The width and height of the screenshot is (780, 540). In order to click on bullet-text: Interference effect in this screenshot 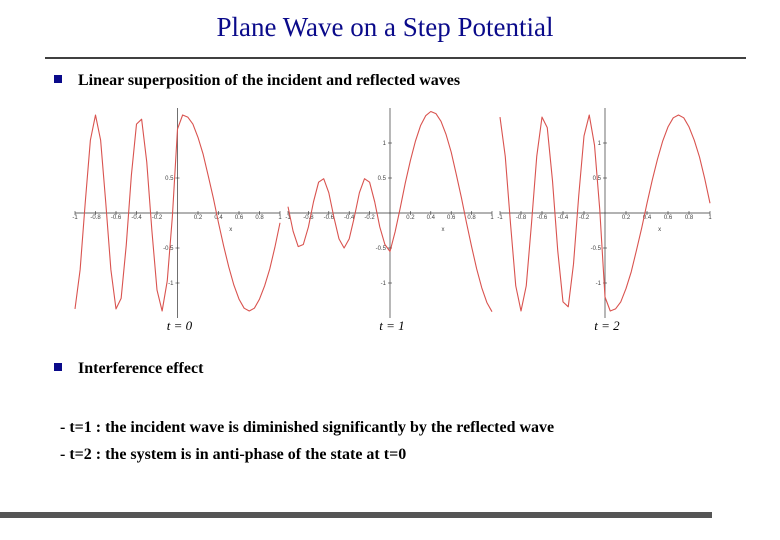, I will do `click(141, 368)`.